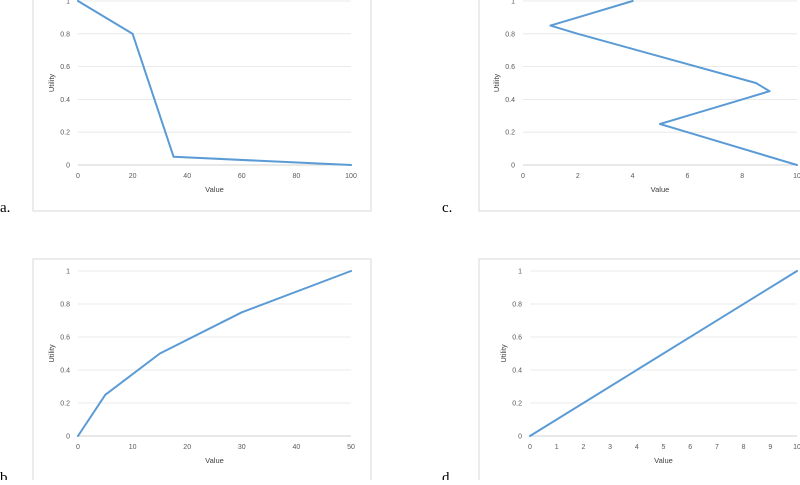  I want to click on chart-a-xtick-label: 20, so click(133, 176).